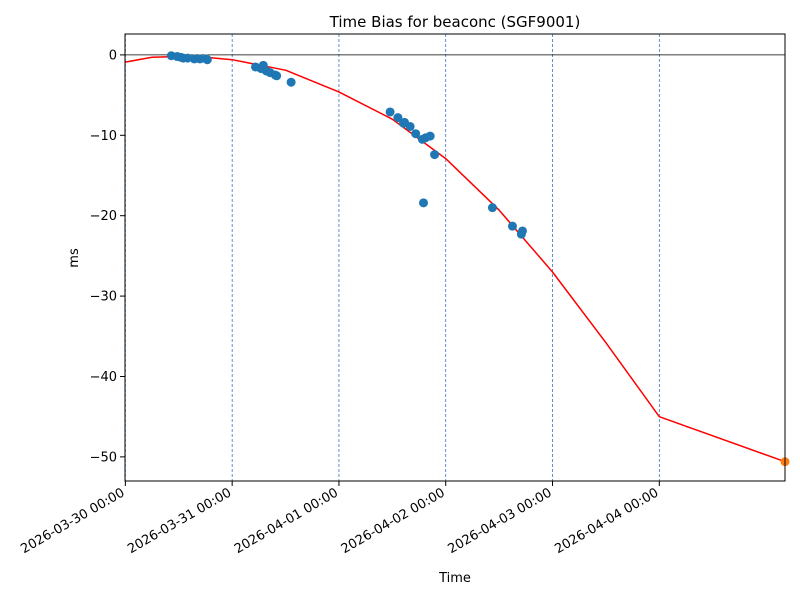 This screenshot has height=600, width=800. What do you see at coordinates (107, 256) in the screenshot?
I see `y-axis-ticks: 0 −10 −20 −30 −40 −50` at bounding box center [107, 256].